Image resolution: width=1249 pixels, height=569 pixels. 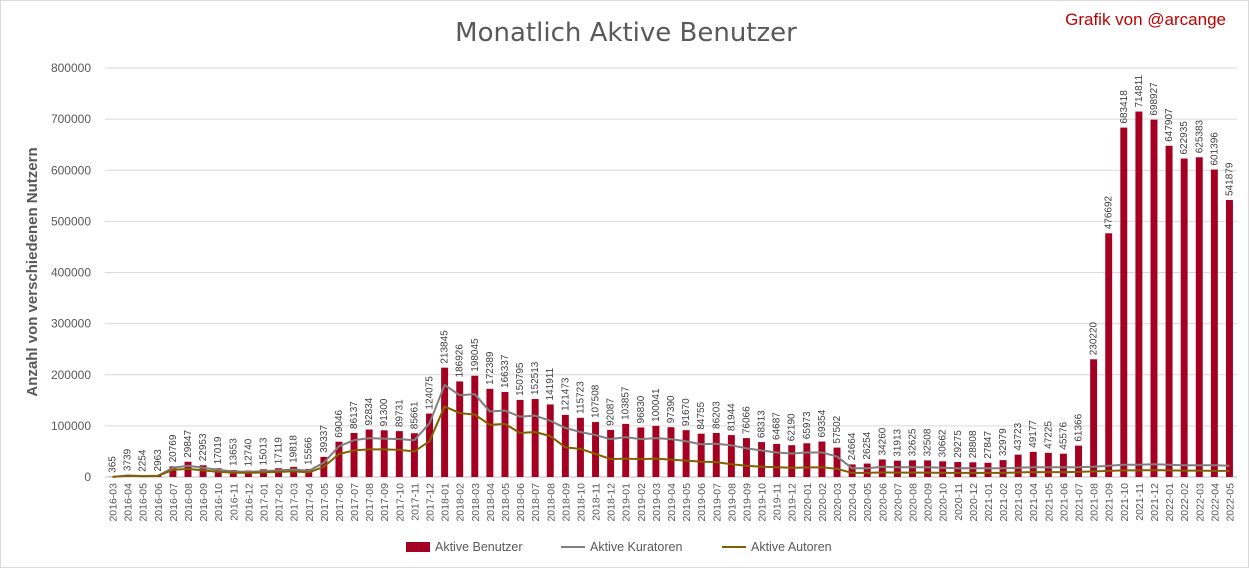 I want to click on data-label: 85661, so click(x=414, y=415).